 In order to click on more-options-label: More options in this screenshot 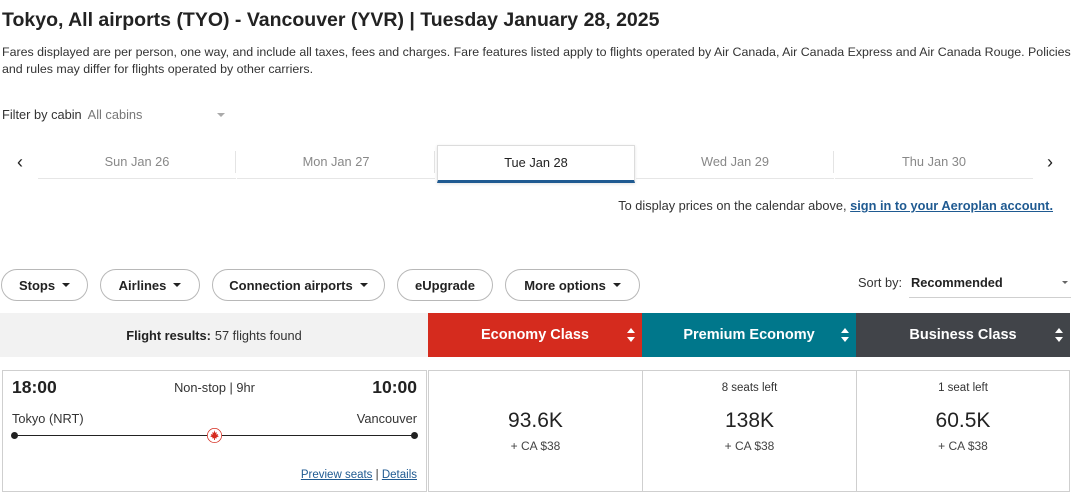, I will do `click(565, 285)`.